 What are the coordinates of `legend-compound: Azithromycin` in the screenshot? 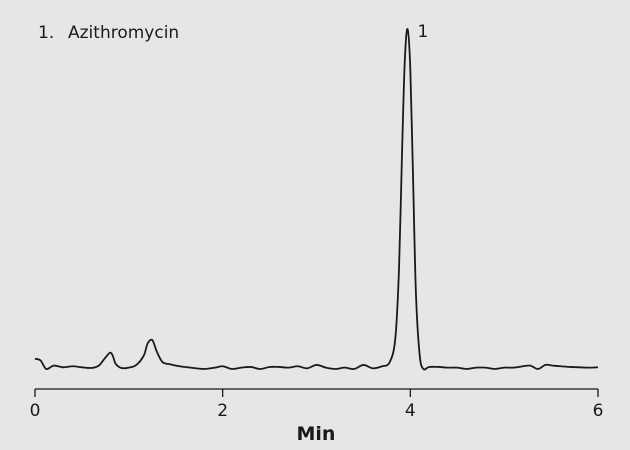 It's located at (123, 33).